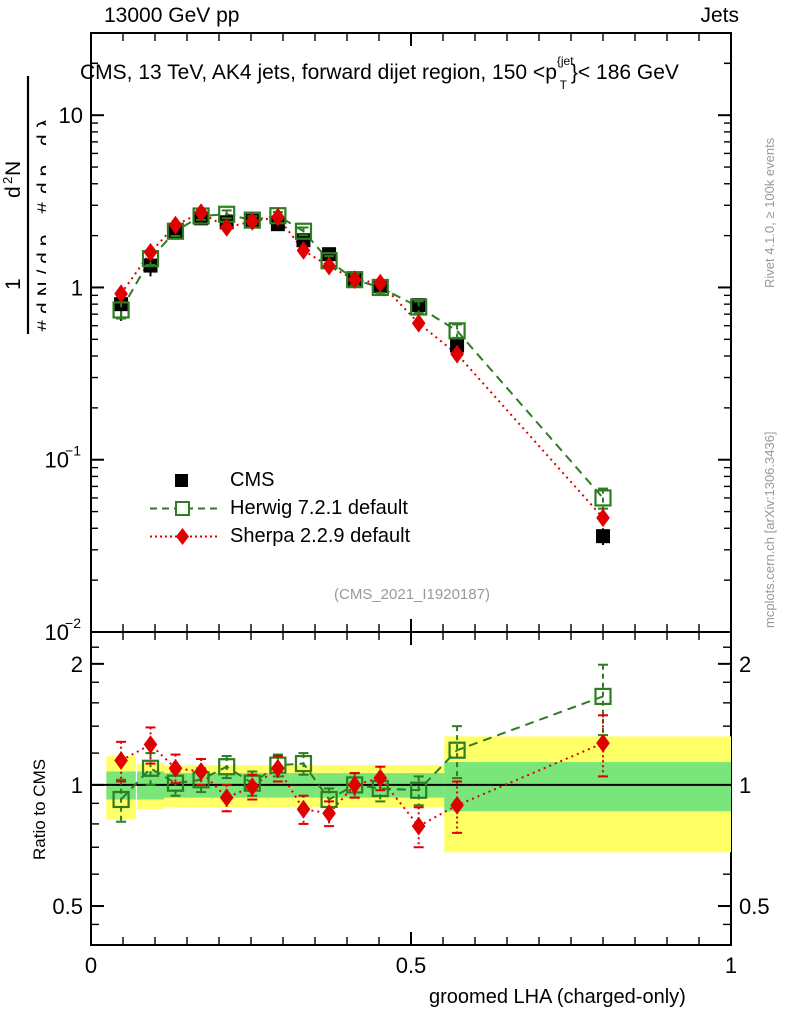 Image resolution: width=786 pixels, height=1024 pixels. What do you see at coordinates (719, 15) in the screenshot?
I see `header-right: Jets` at bounding box center [719, 15].